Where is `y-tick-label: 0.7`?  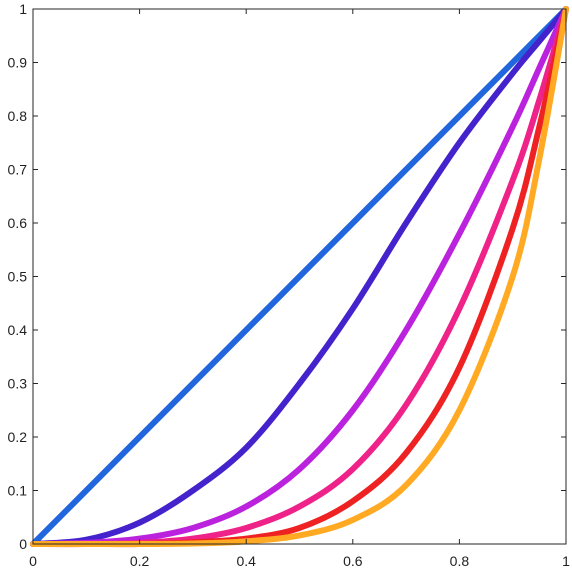 y-tick-label: 0.7 is located at coordinates (18, 170).